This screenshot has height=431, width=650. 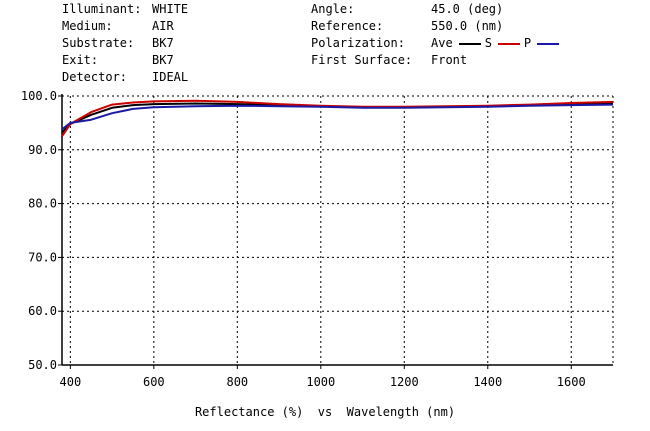 What do you see at coordinates (125, 60) in the screenshot?
I see `info-row: Exit: BK7` at bounding box center [125, 60].